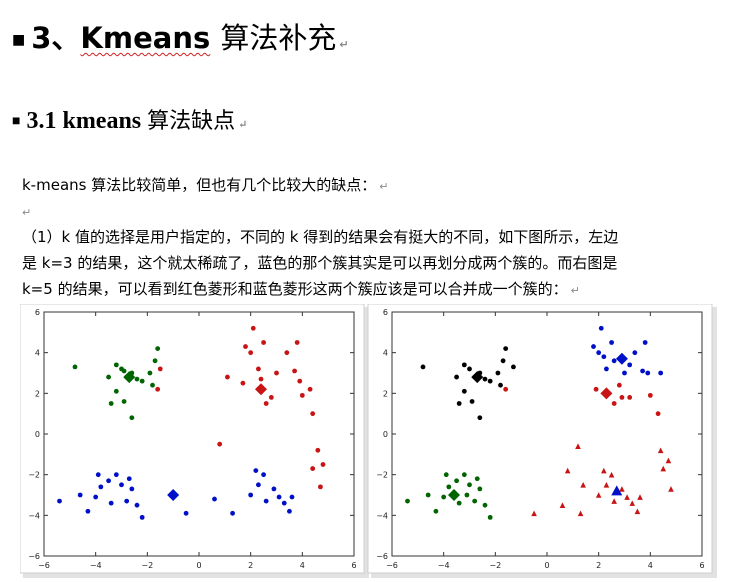 This screenshot has width=744, height=582. What do you see at coordinates (102, 121) in the screenshot?
I see `subheading-keyword: kmeans` at bounding box center [102, 121].